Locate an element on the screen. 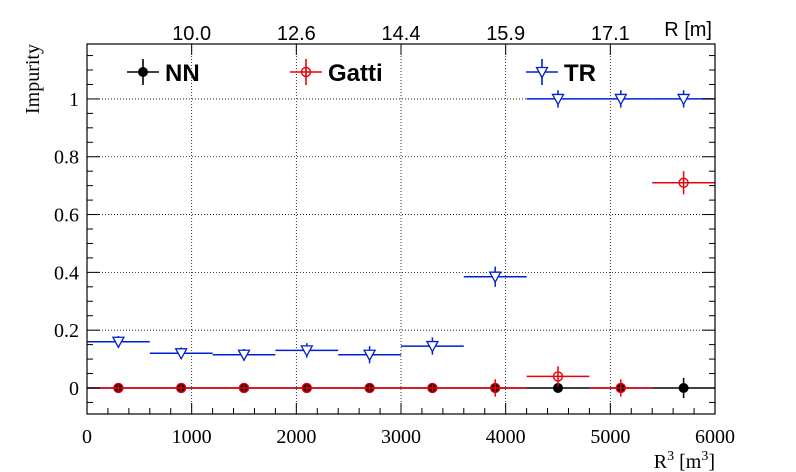  top-tick-label: 17.1 is located at coordinates (610, 34).